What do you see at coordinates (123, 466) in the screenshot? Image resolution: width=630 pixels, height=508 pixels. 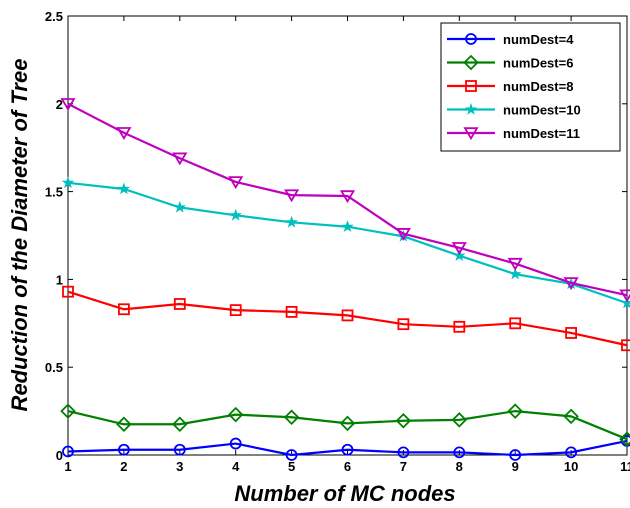 I see `x-tick-label: 2` at bounding box center [123, 466].